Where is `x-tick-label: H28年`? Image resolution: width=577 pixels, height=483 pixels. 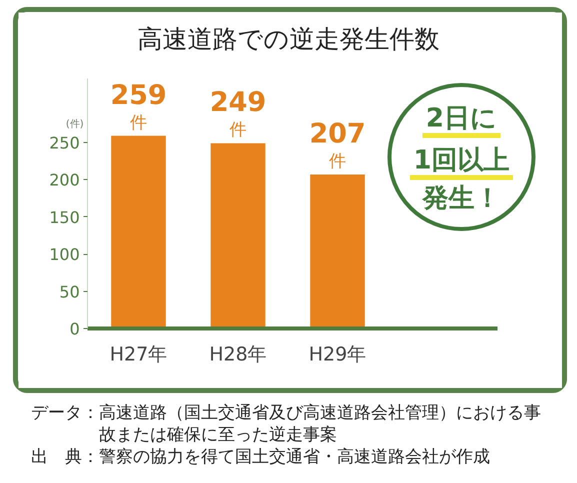
x-tick-label: H28年 is located at coordinates (238, 355).